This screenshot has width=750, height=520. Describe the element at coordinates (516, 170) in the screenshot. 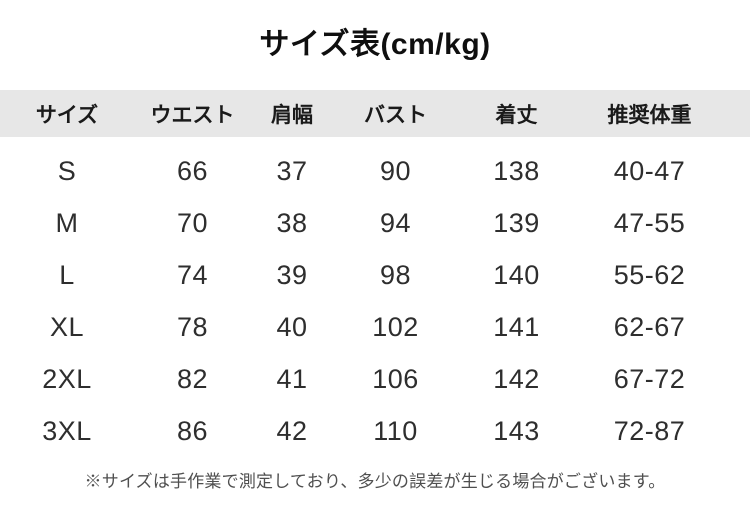

I see `cell-length: 138` at that location.